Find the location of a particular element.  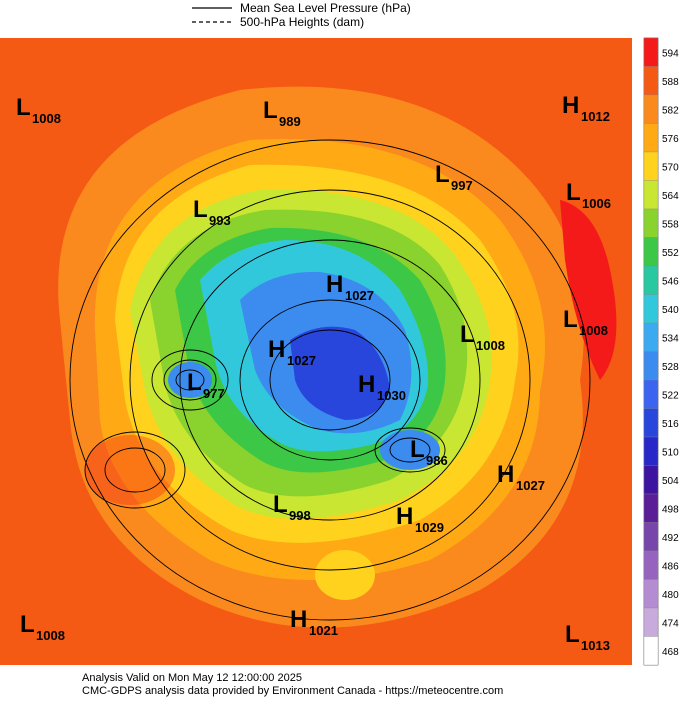

colorbar-label: 528 is located at coordinates (670, 367).